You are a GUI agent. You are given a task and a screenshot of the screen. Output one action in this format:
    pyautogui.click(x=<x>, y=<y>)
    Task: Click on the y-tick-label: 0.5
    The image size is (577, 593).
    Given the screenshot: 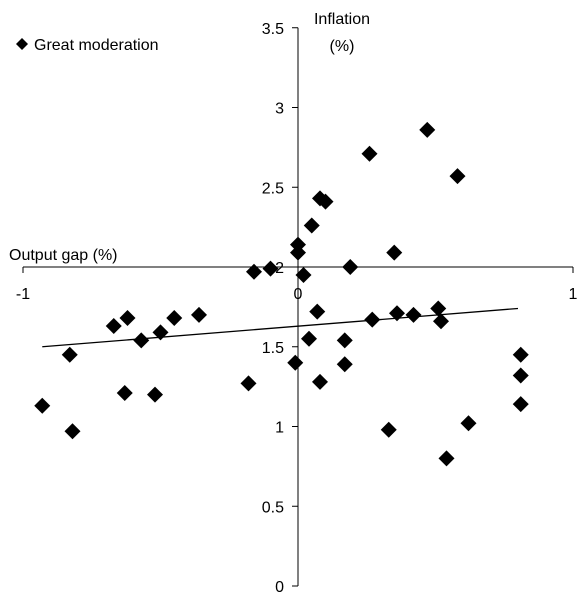 What is the action you would take?
    pyautogui.click(x=273, y=507)
    